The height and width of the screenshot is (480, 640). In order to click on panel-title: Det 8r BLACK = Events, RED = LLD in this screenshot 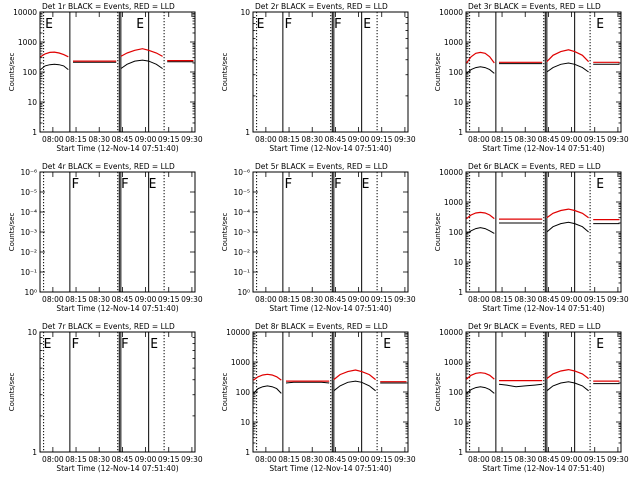, I will do `click(321, 326)`.